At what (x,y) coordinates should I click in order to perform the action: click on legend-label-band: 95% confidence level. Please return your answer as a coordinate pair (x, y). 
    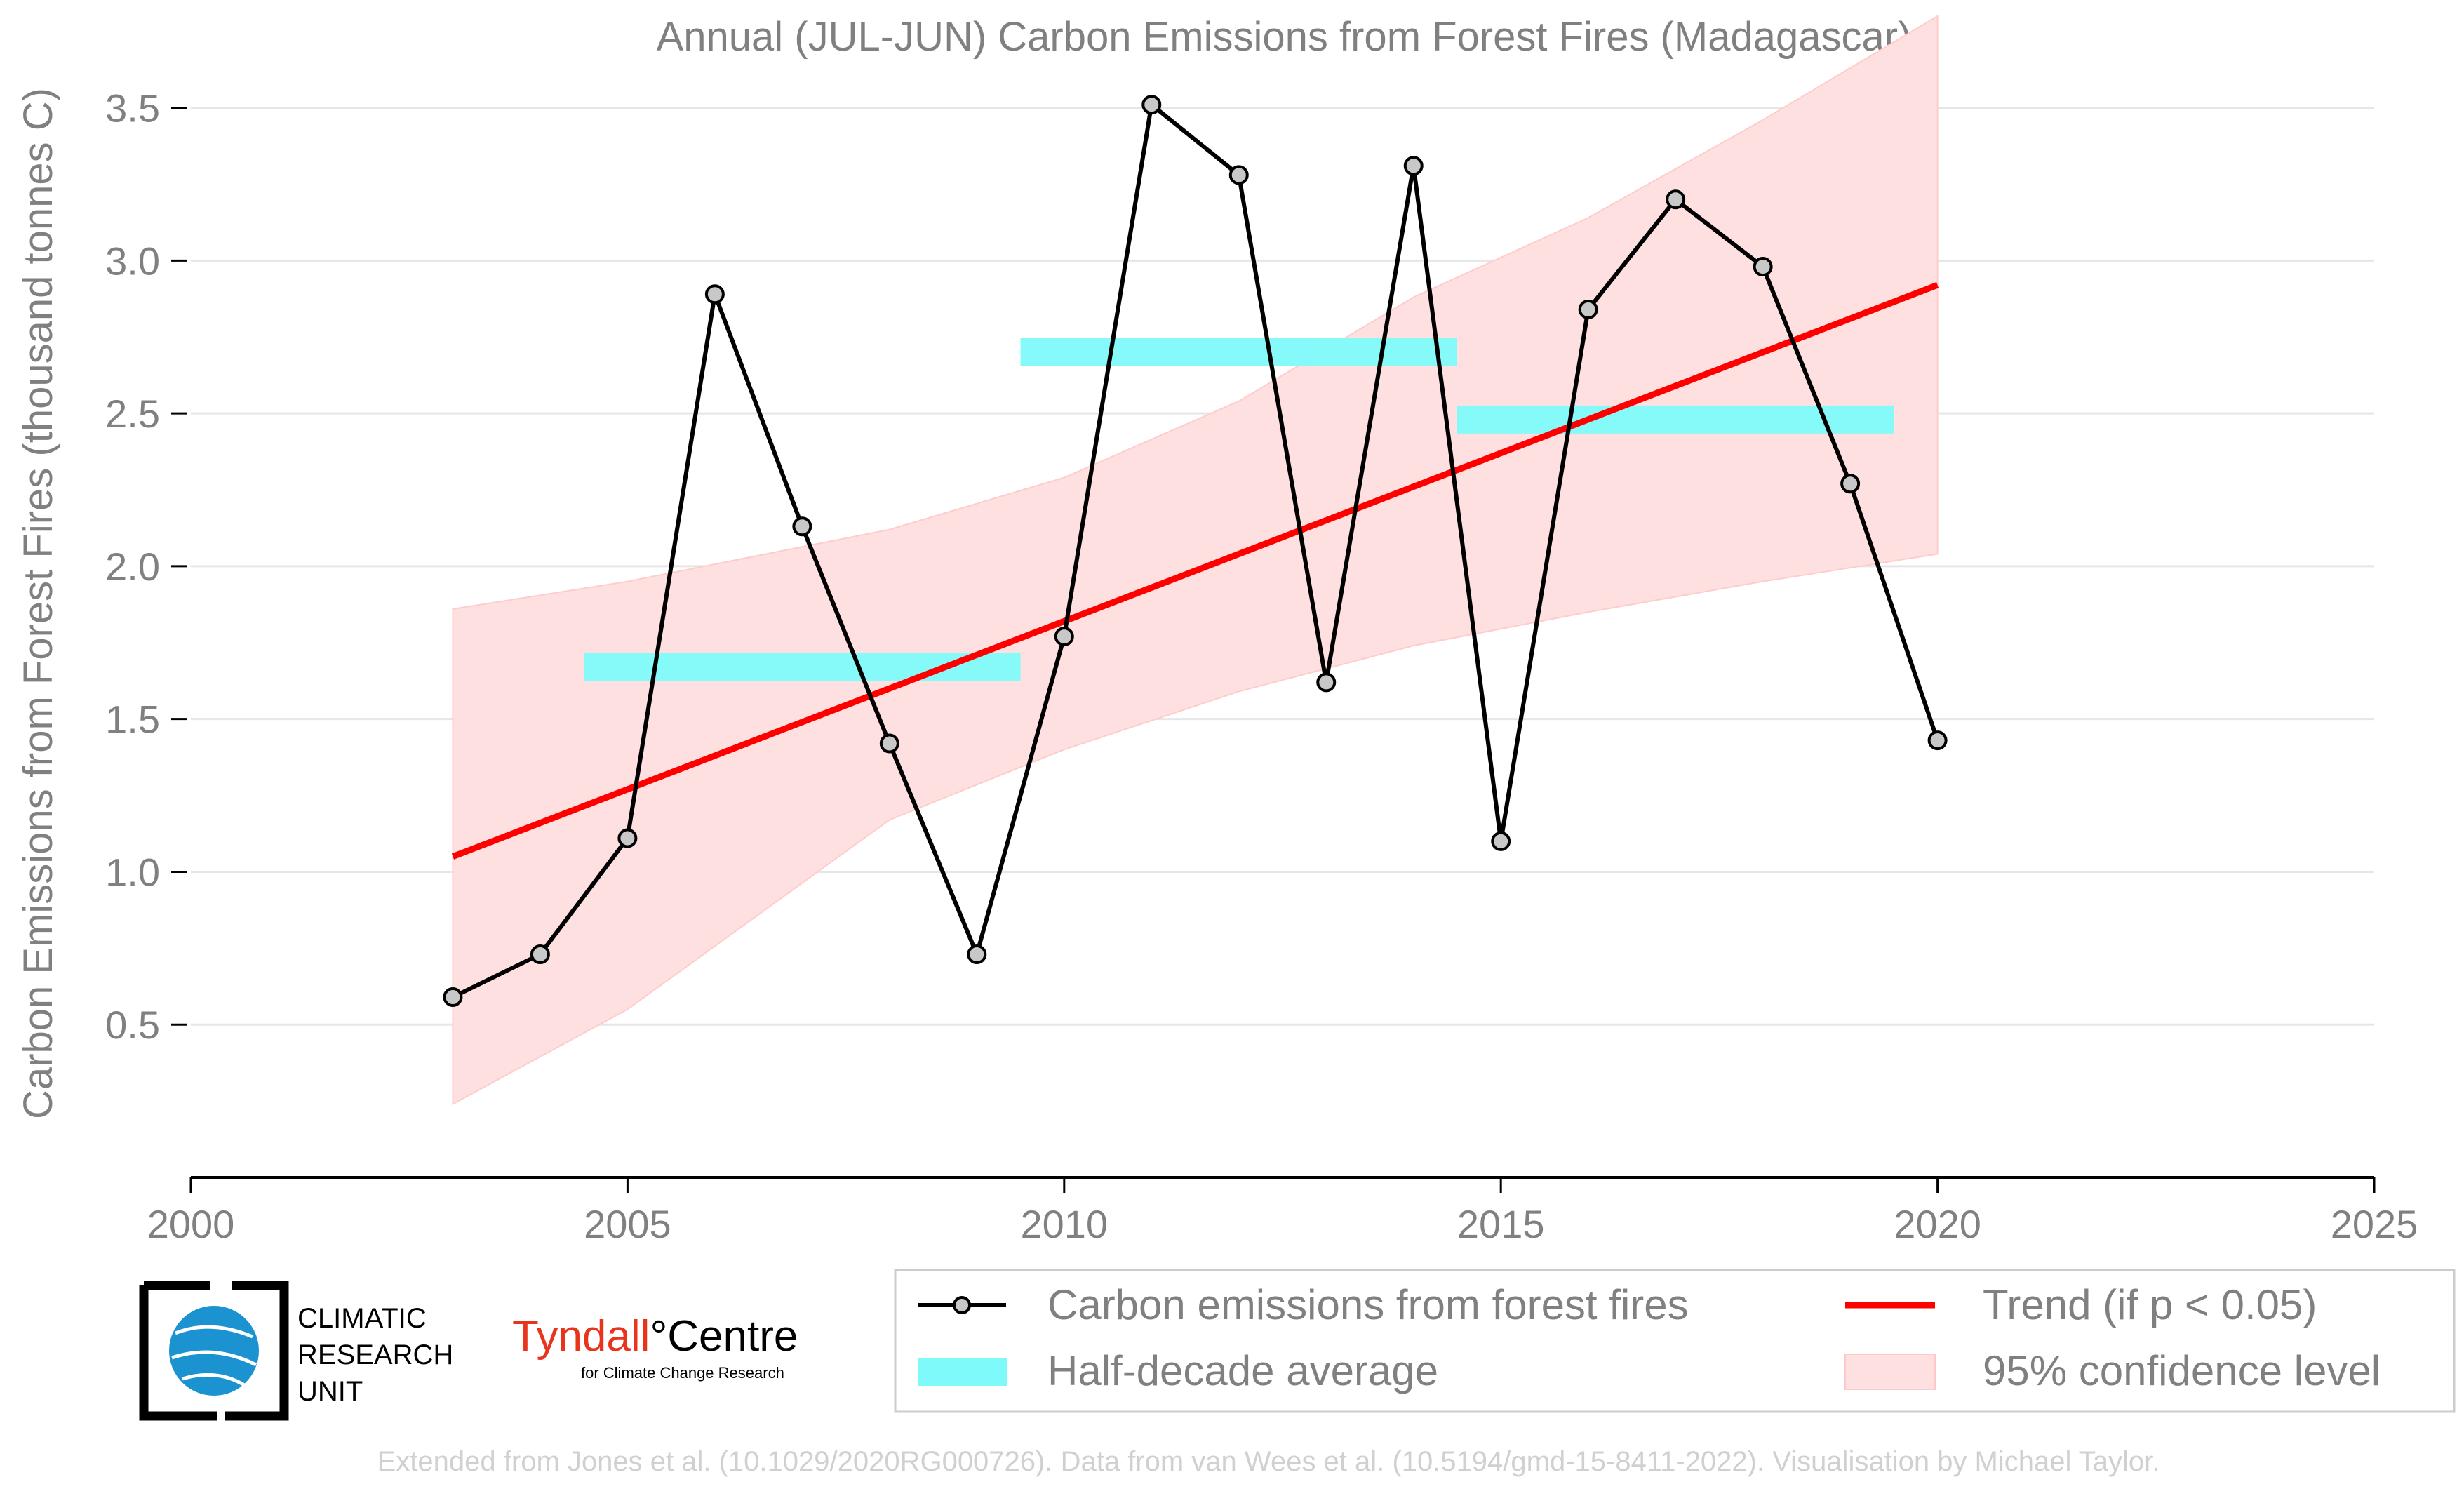
    Looking at the image, I should click on (2182, 1370).